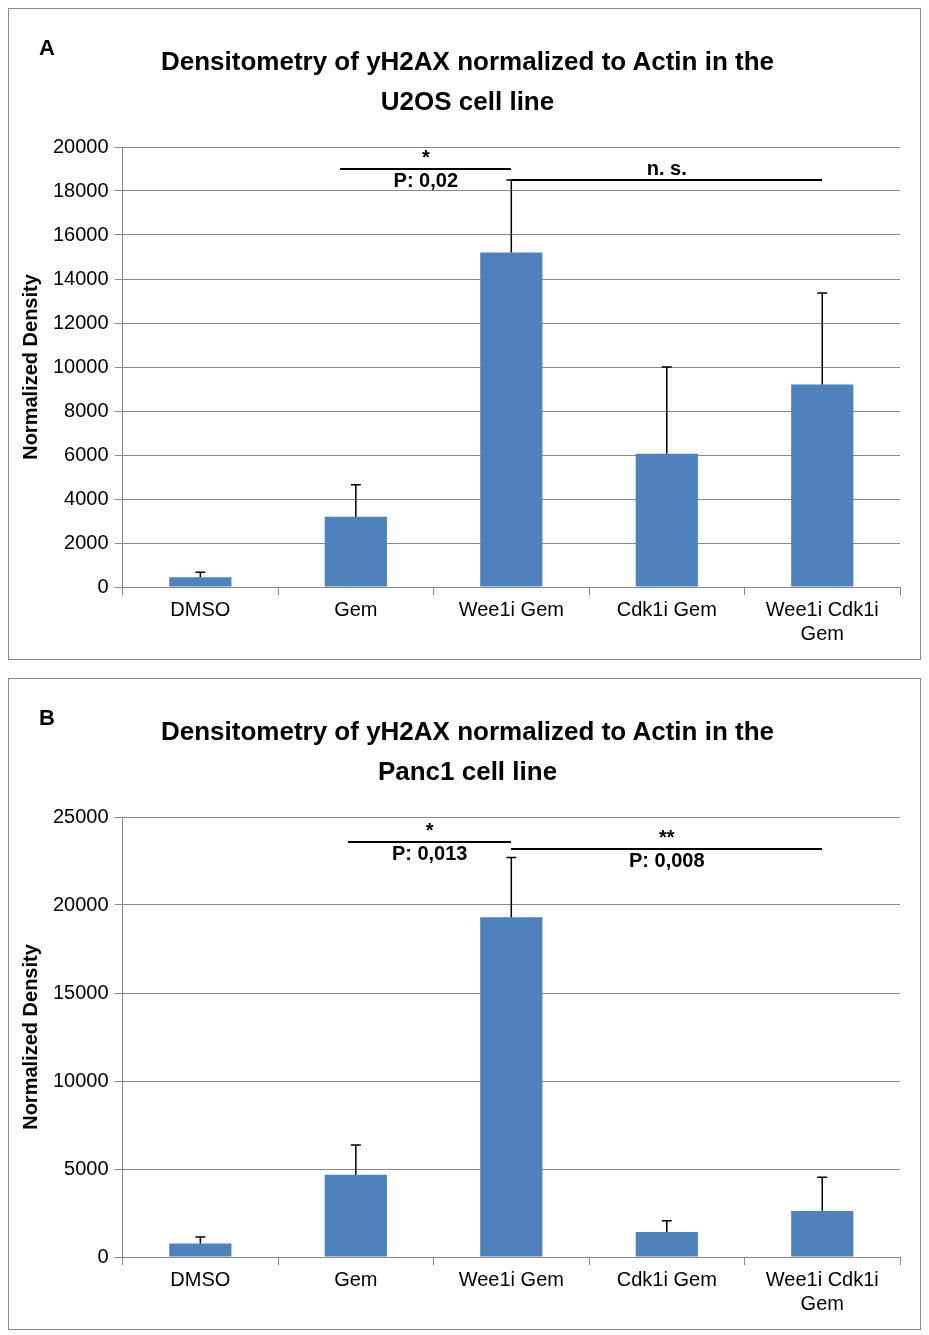  I want to click on annotation: P: 0,008, so click(666, 859).